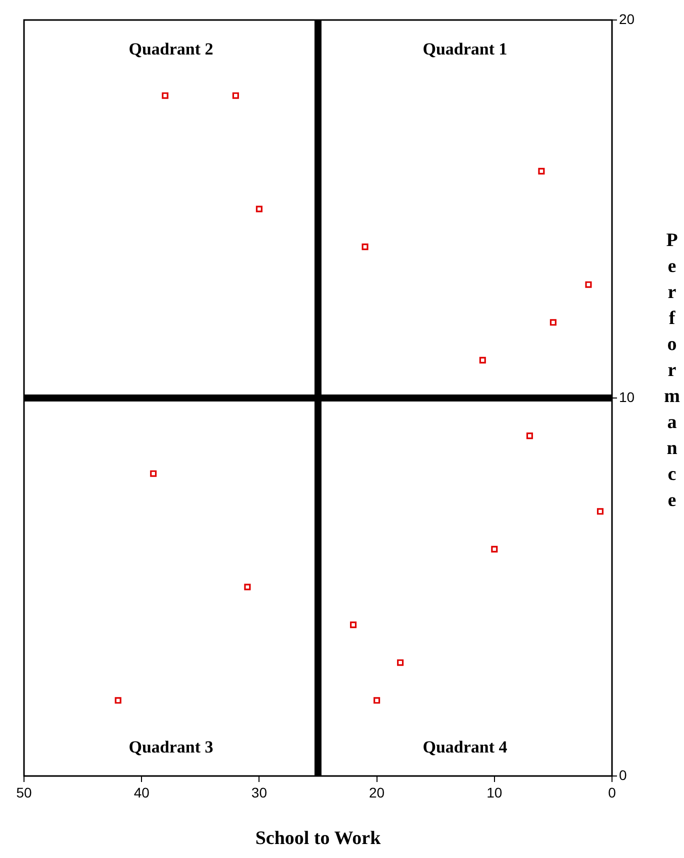  I want to click on annotation: Quadrant 4, so click(465, 746).